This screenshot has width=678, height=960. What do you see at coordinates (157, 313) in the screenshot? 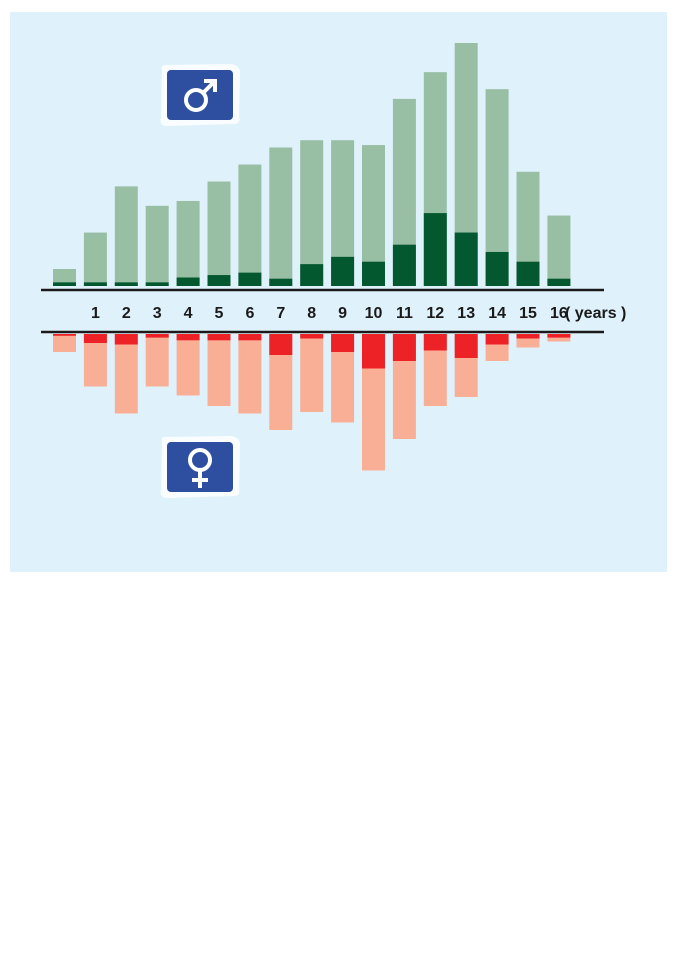
I see `x-tick-label: 3` at bounding box center [157, 313].